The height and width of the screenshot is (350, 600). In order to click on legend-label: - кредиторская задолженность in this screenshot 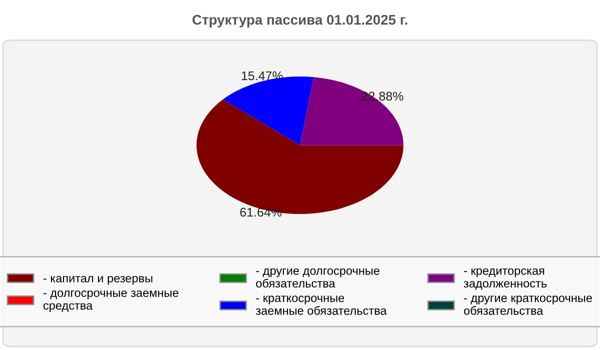, I will do `click(505, 279)`.